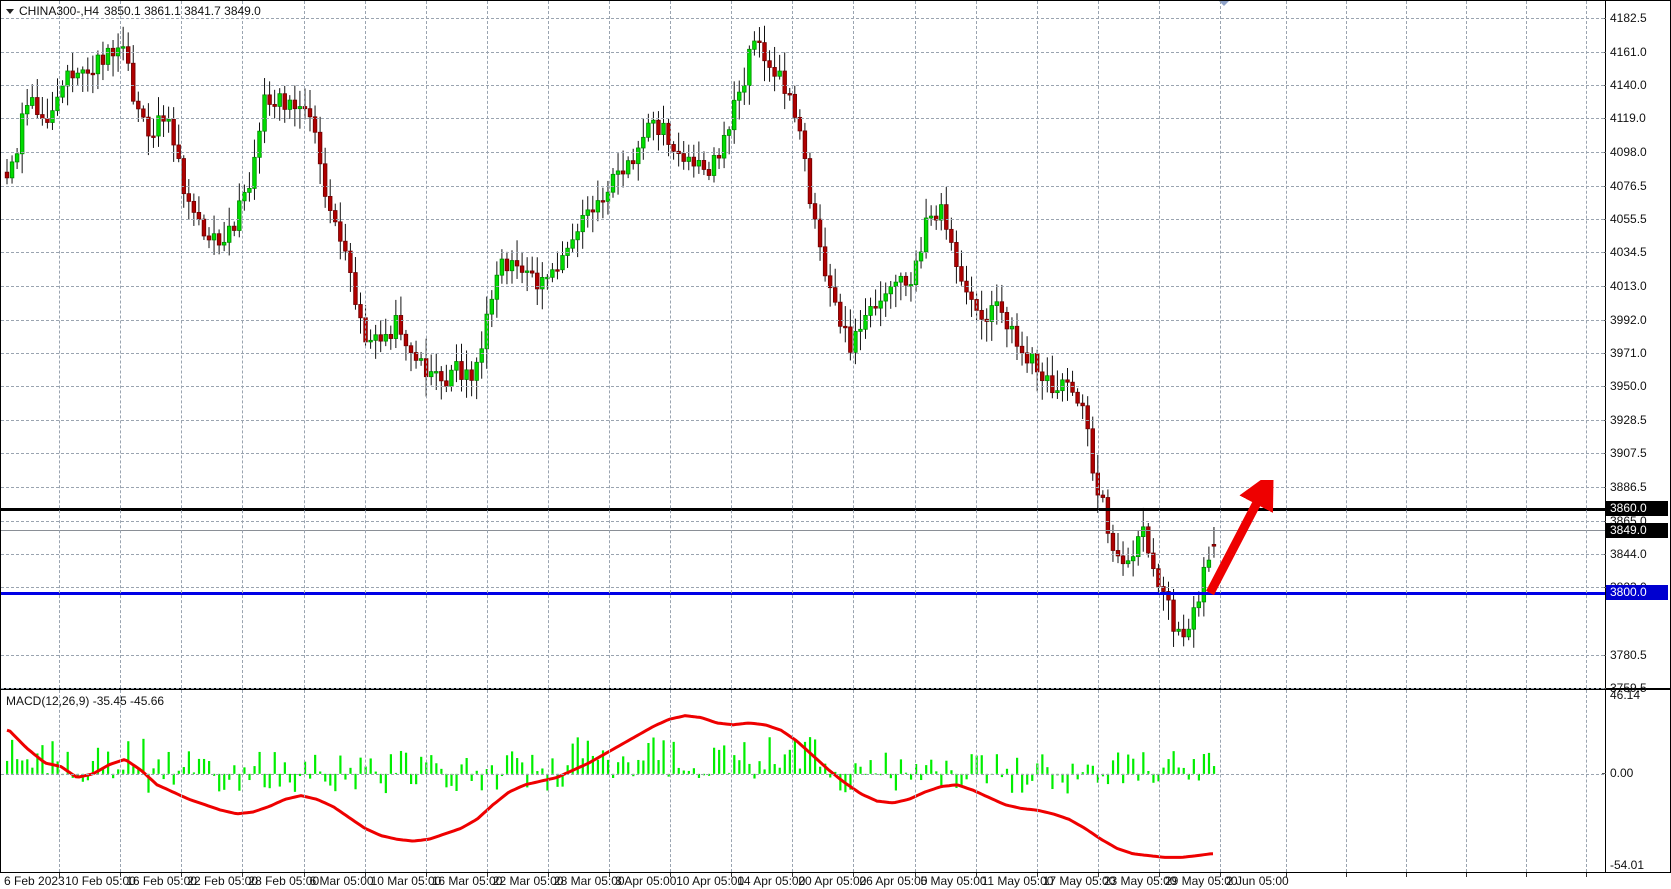 This screenshot has width=1671, height=889. I want to click on scroll-position-marker, so click(1224, 3).